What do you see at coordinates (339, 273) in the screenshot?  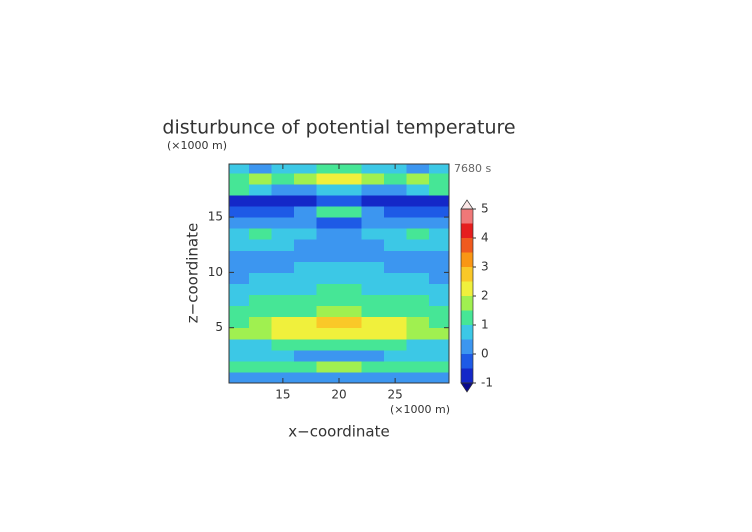 I see `contour-field` at bounding box center [339, 273].